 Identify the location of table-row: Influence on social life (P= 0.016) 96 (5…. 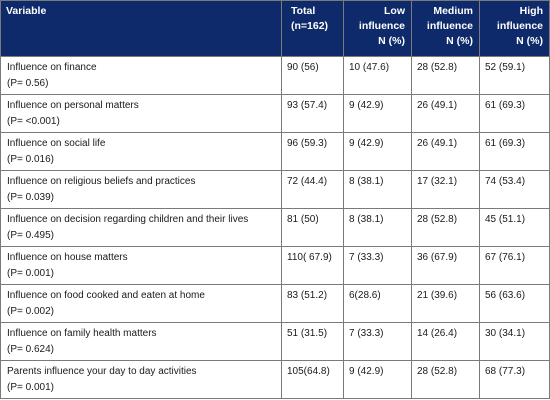
(275, 151).